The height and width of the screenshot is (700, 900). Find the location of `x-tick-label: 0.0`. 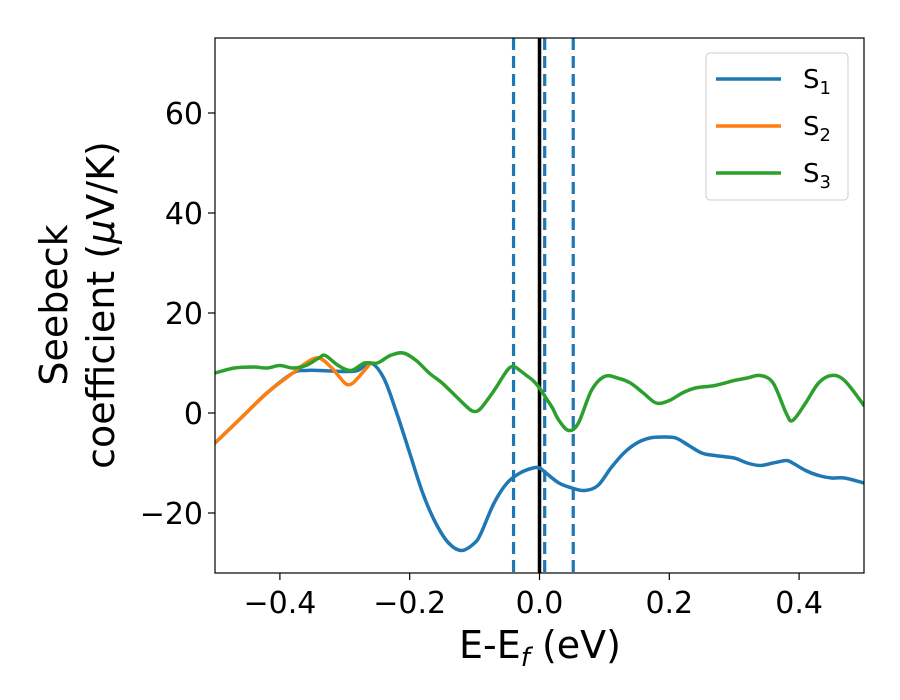

x-tick-label: 0.0 is located at coordinates (540, 603).